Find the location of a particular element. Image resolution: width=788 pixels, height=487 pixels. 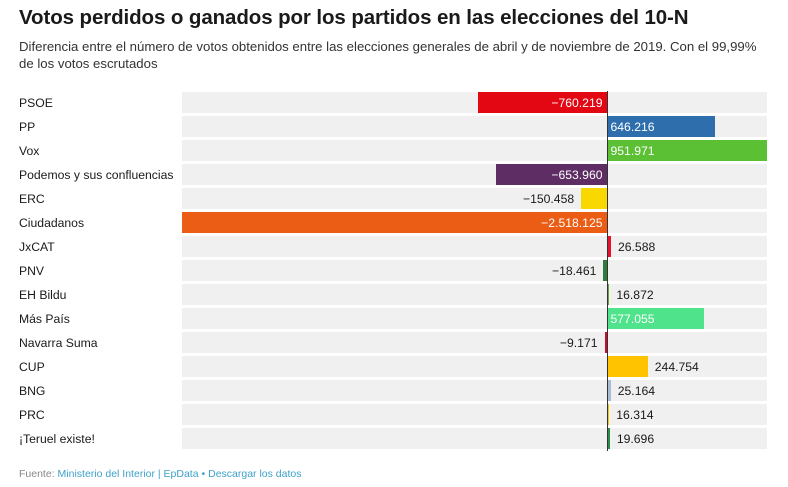

chart-row: JxCAT 26.588 is located at coordinates (394, 247).